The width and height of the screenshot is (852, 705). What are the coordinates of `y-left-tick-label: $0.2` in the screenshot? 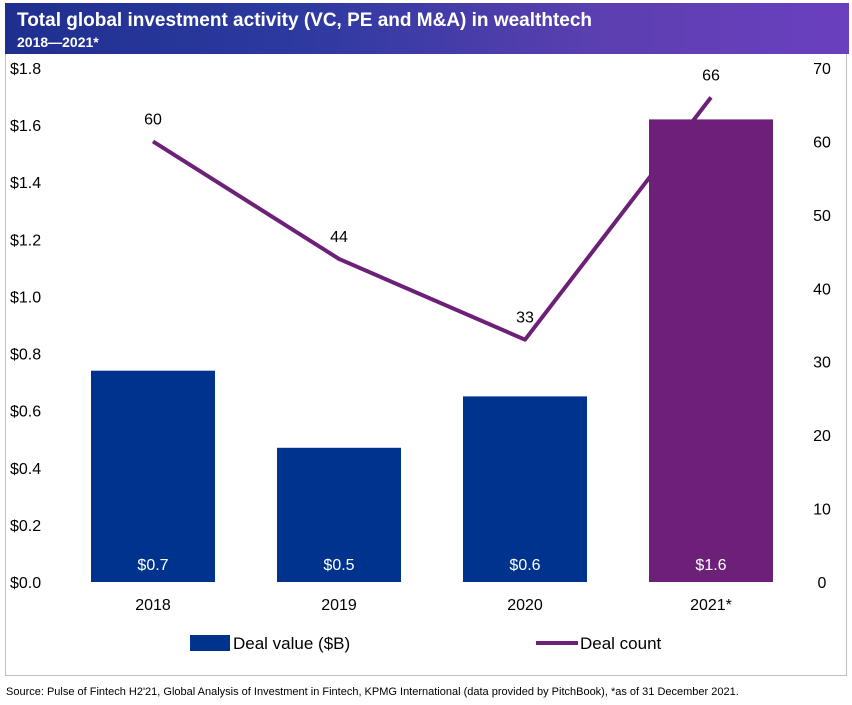 It's located at (25, 526).